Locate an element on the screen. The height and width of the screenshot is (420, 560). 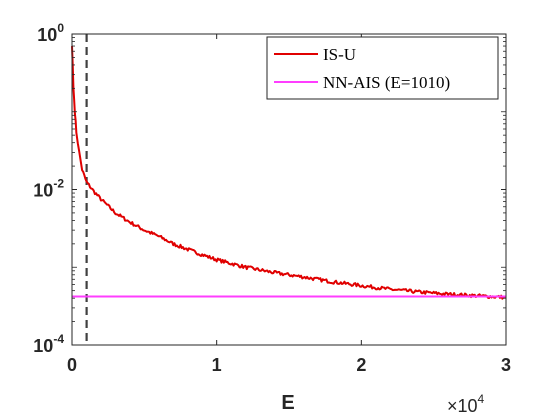
x-tick-label-3: 3 is located at coordinates (506, 365).